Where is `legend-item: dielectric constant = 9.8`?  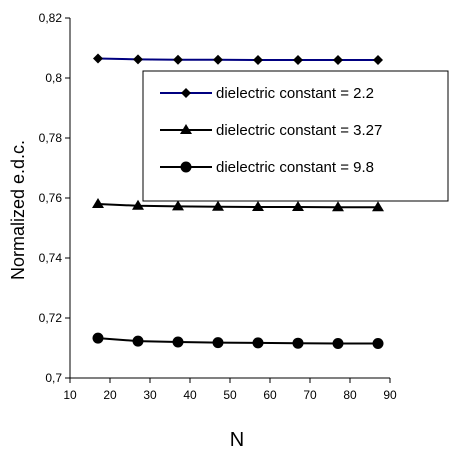
legend-item: dielectric constant = 9.8 is located at coordinates (267, 167).